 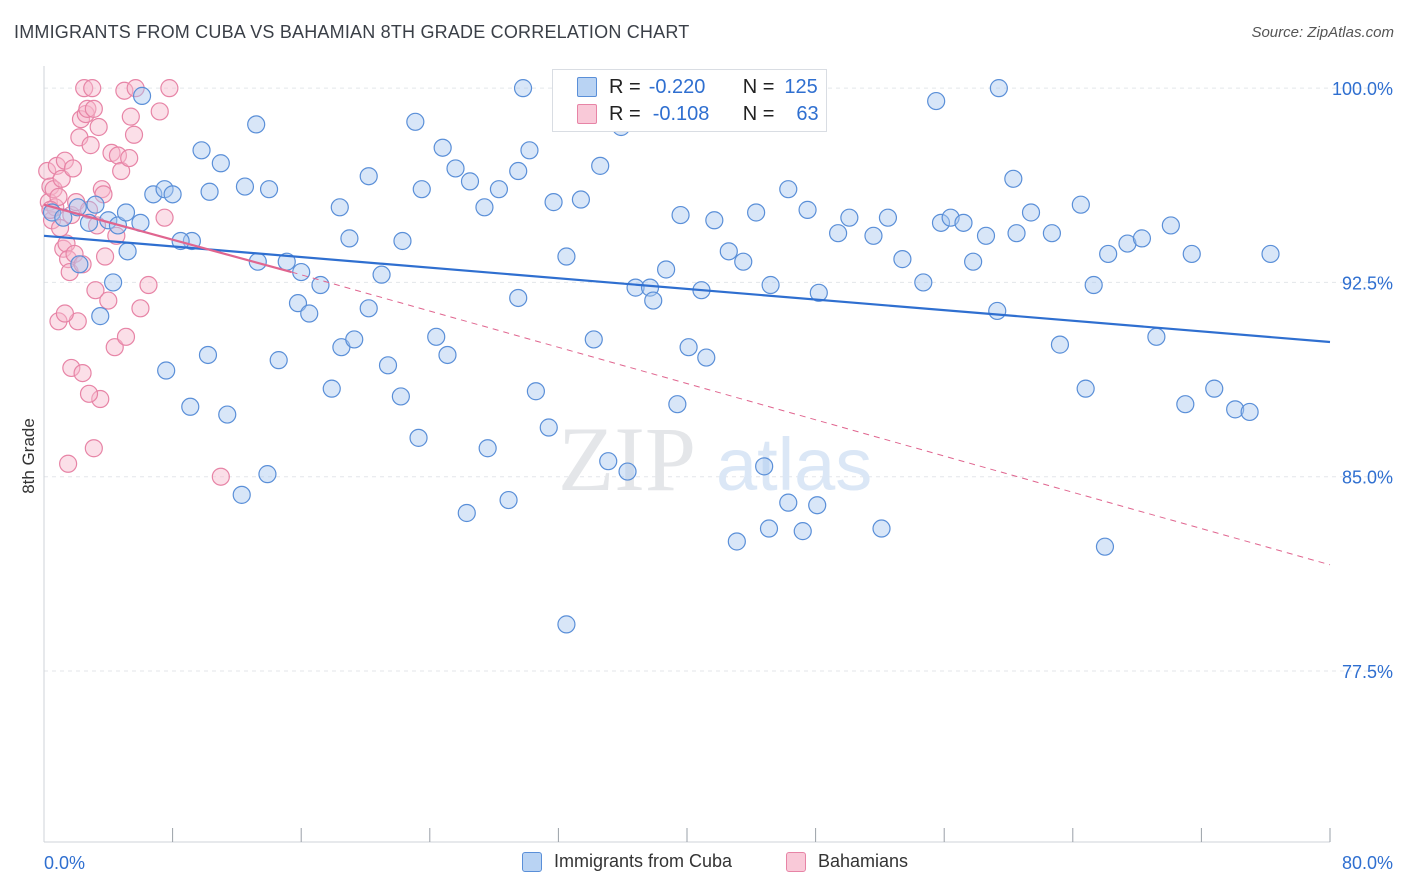 I want to click on legend-item-cuba: Immigrants from Cuba, so click(x=627, y=861).